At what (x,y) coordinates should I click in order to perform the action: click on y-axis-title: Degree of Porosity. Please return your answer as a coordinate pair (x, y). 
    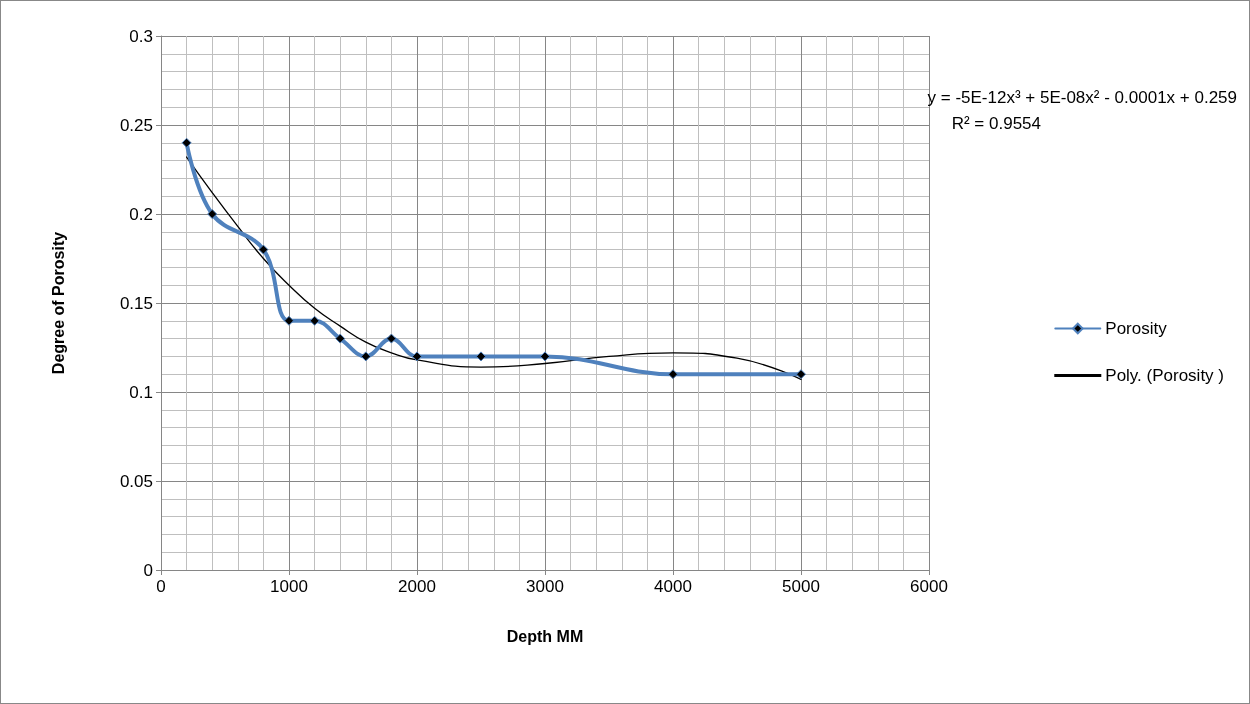
    Looking at the image, I should click on (58, 303).